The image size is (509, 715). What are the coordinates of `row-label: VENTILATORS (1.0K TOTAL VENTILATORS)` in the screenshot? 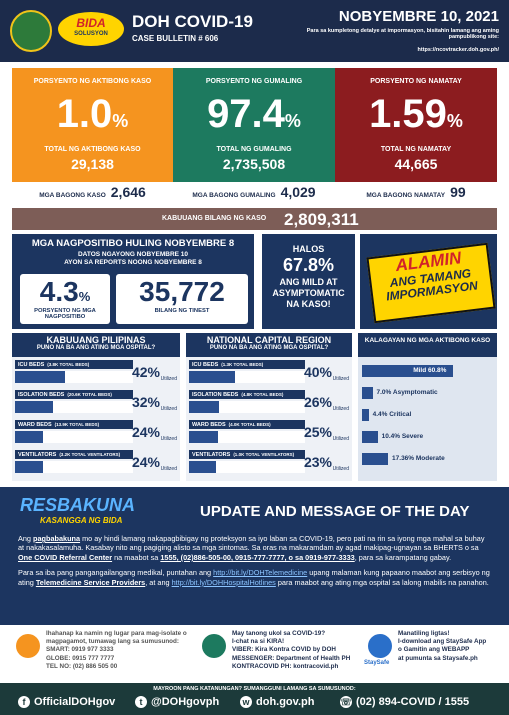 It's located at (247, 454).